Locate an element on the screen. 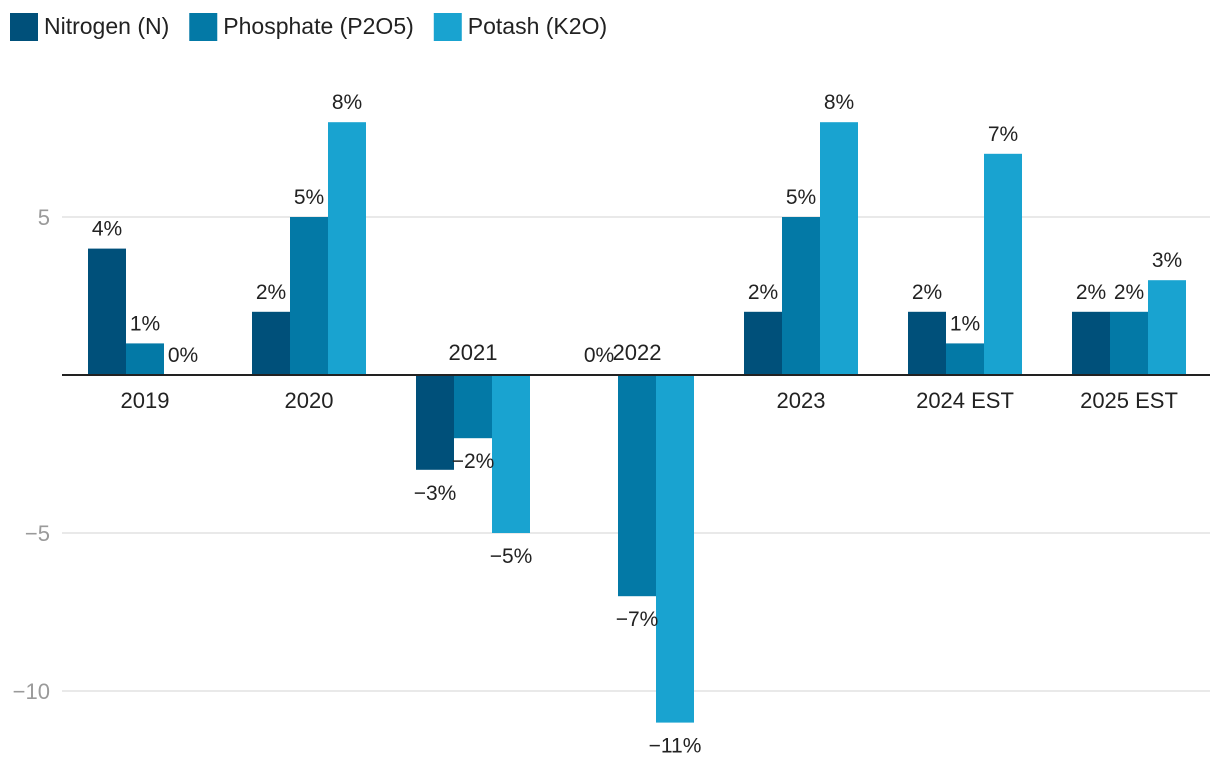 The height and width of the screenshot is (778, 1220). bar-phosphate-p2o5-2022 is located at coordinates (637, 486).